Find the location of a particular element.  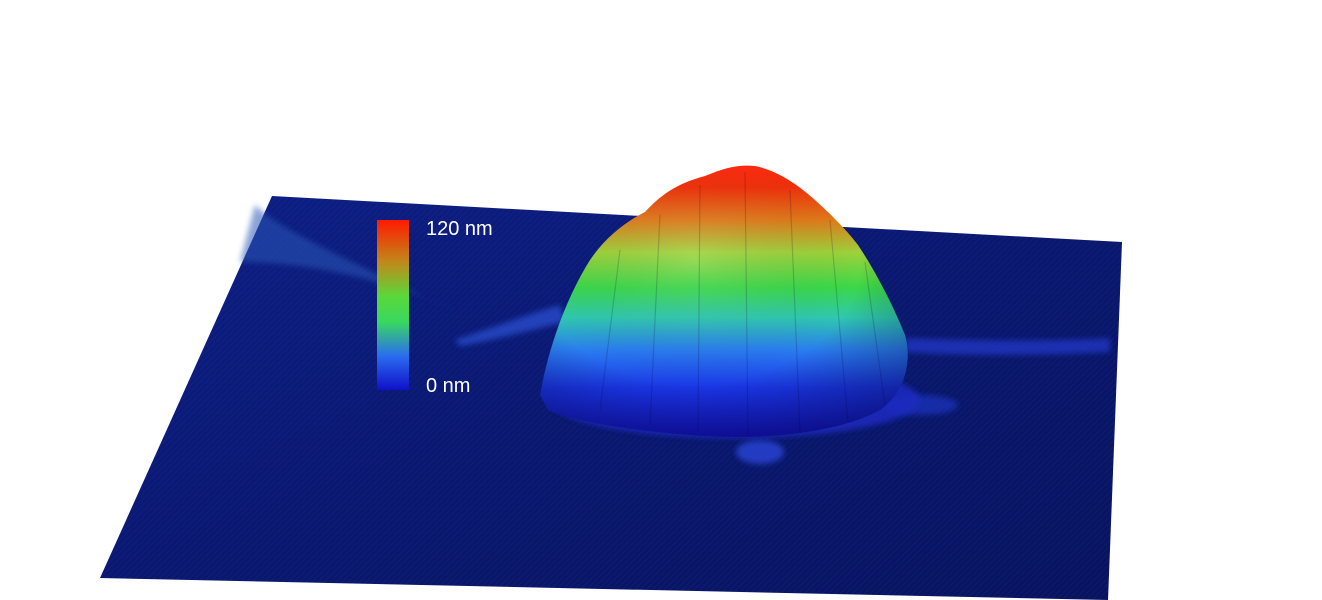

color-scale-bar is located at coordinates (393, 305).